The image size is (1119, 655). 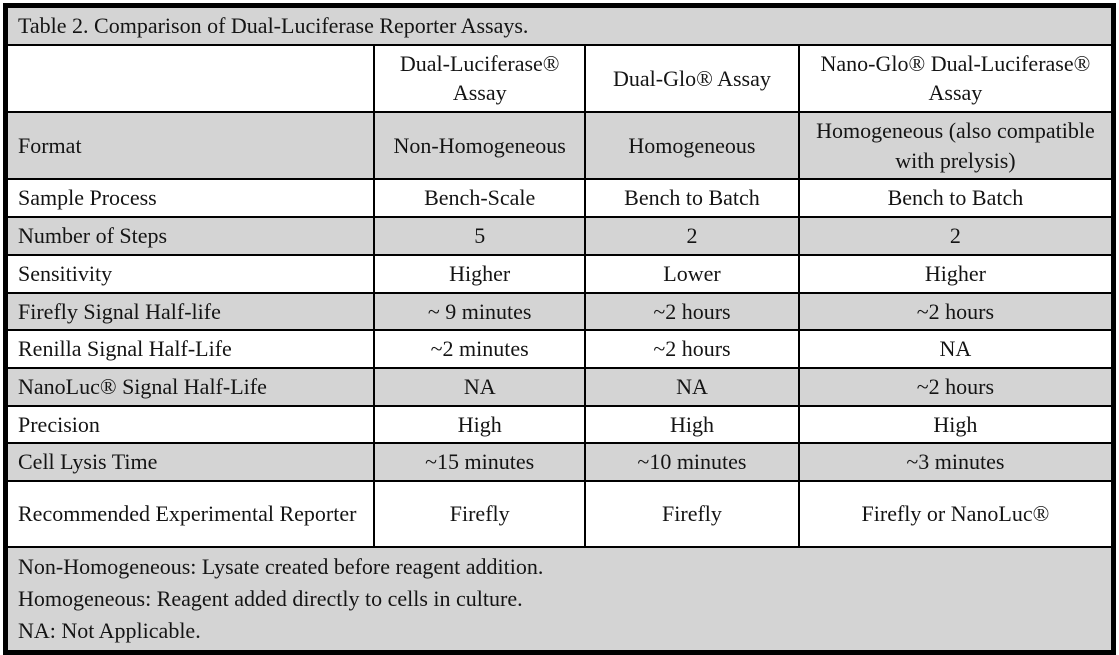 I want to click on table-row-number-of-steps: Number of Steps 5 2 2, so click(x=559, y=236).